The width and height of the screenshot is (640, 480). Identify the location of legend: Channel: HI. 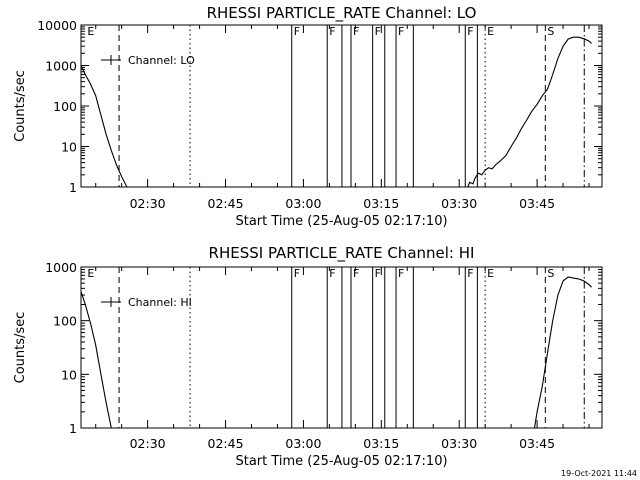
(146, 302).